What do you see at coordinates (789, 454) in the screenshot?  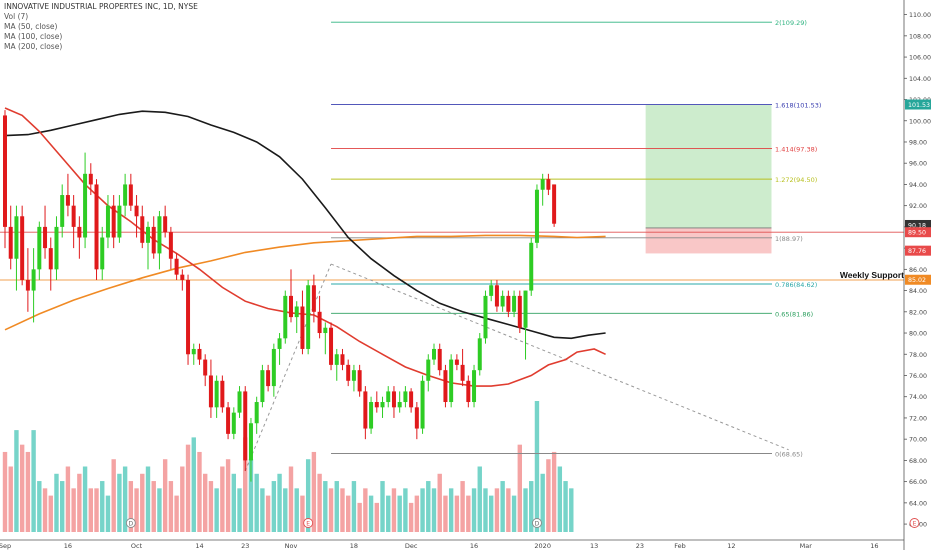 I see `fib-level-label: 0(68.65)` at bounding box center [789, 454].